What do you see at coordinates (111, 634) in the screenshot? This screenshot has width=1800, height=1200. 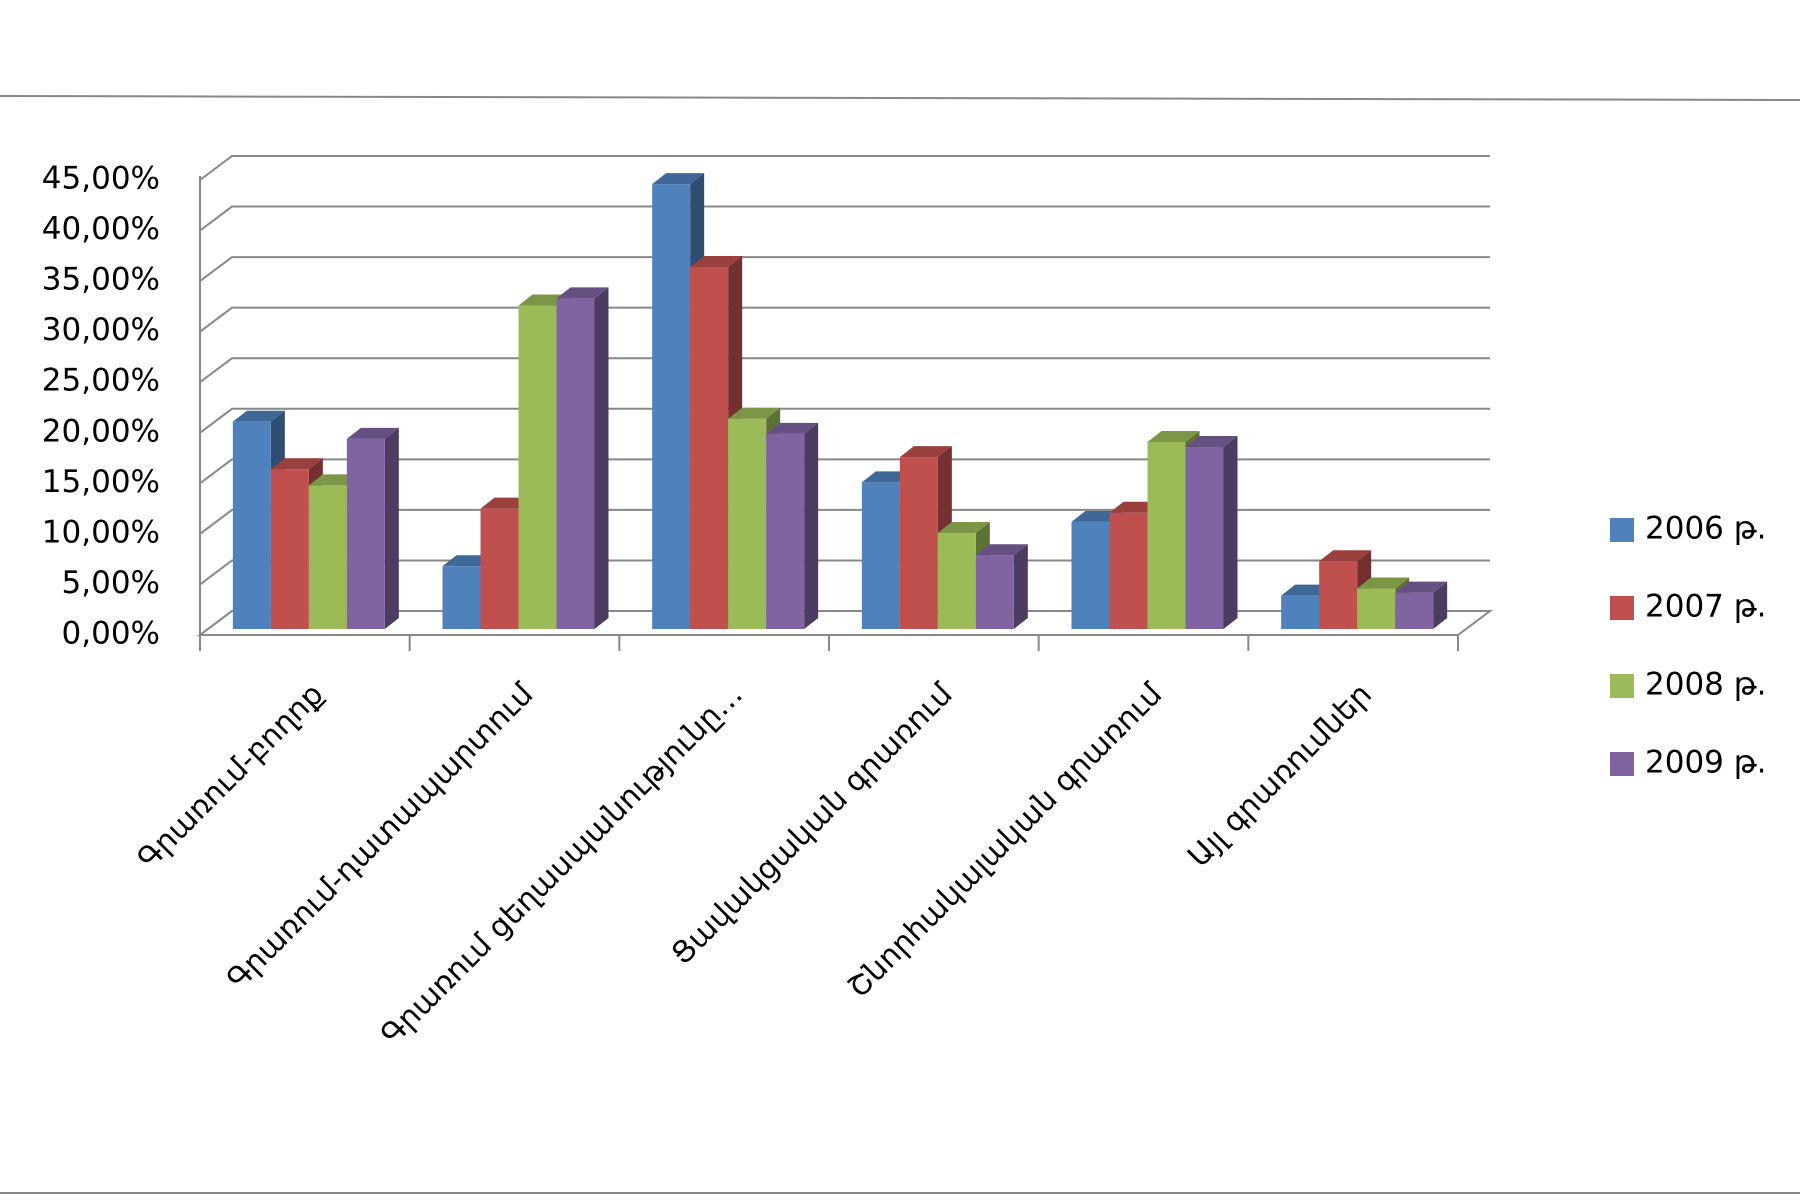 I see `y-tick-label: 0,00%` at bounding box center [111, 634].